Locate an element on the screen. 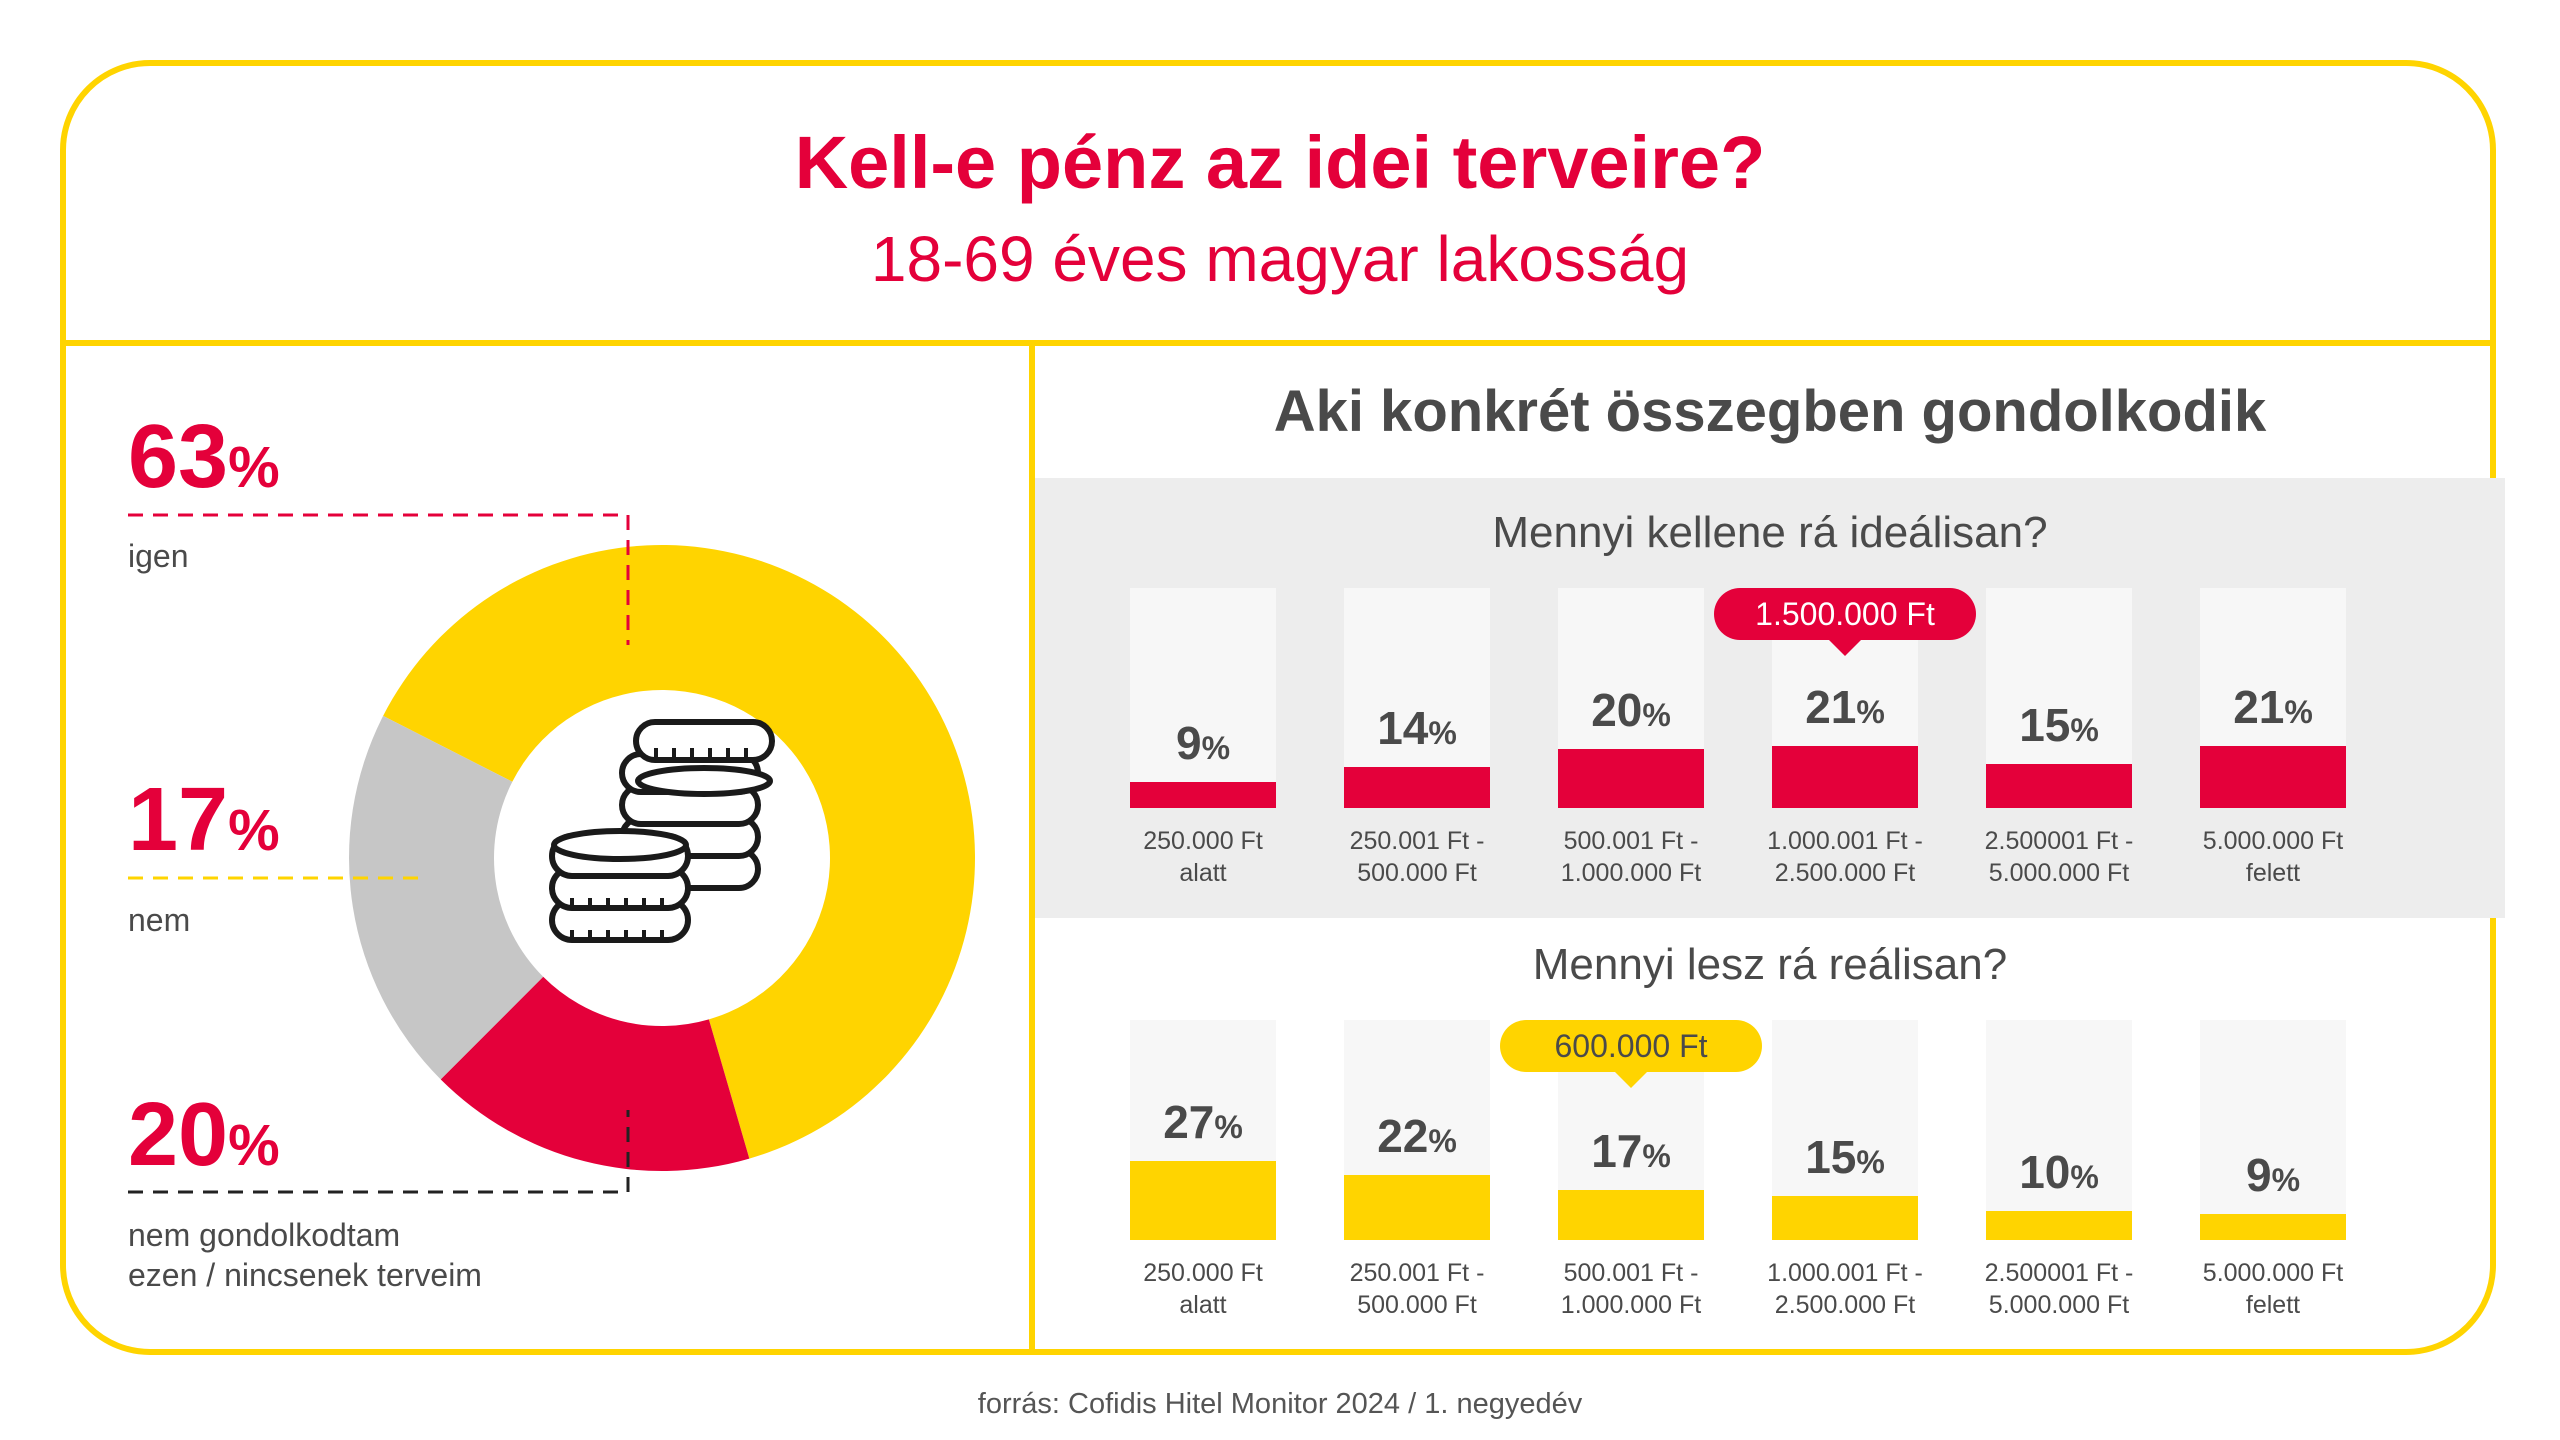 The image size is (2560, 1440). bar-value-4: 15% is located at coordinates (1845, 1157).